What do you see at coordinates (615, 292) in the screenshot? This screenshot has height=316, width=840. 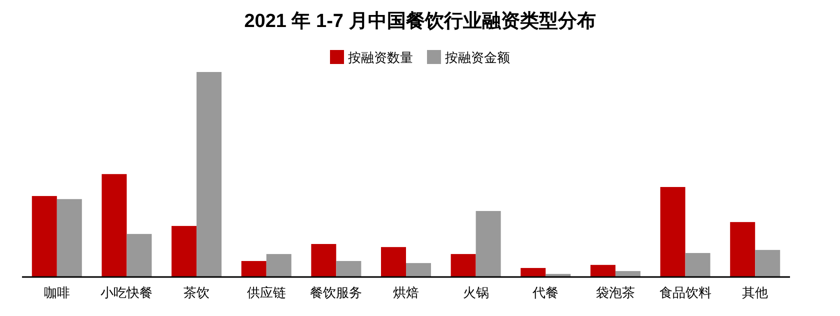 I see `x-tick-label: 袋泡茶` at bounding box center [615, 292].